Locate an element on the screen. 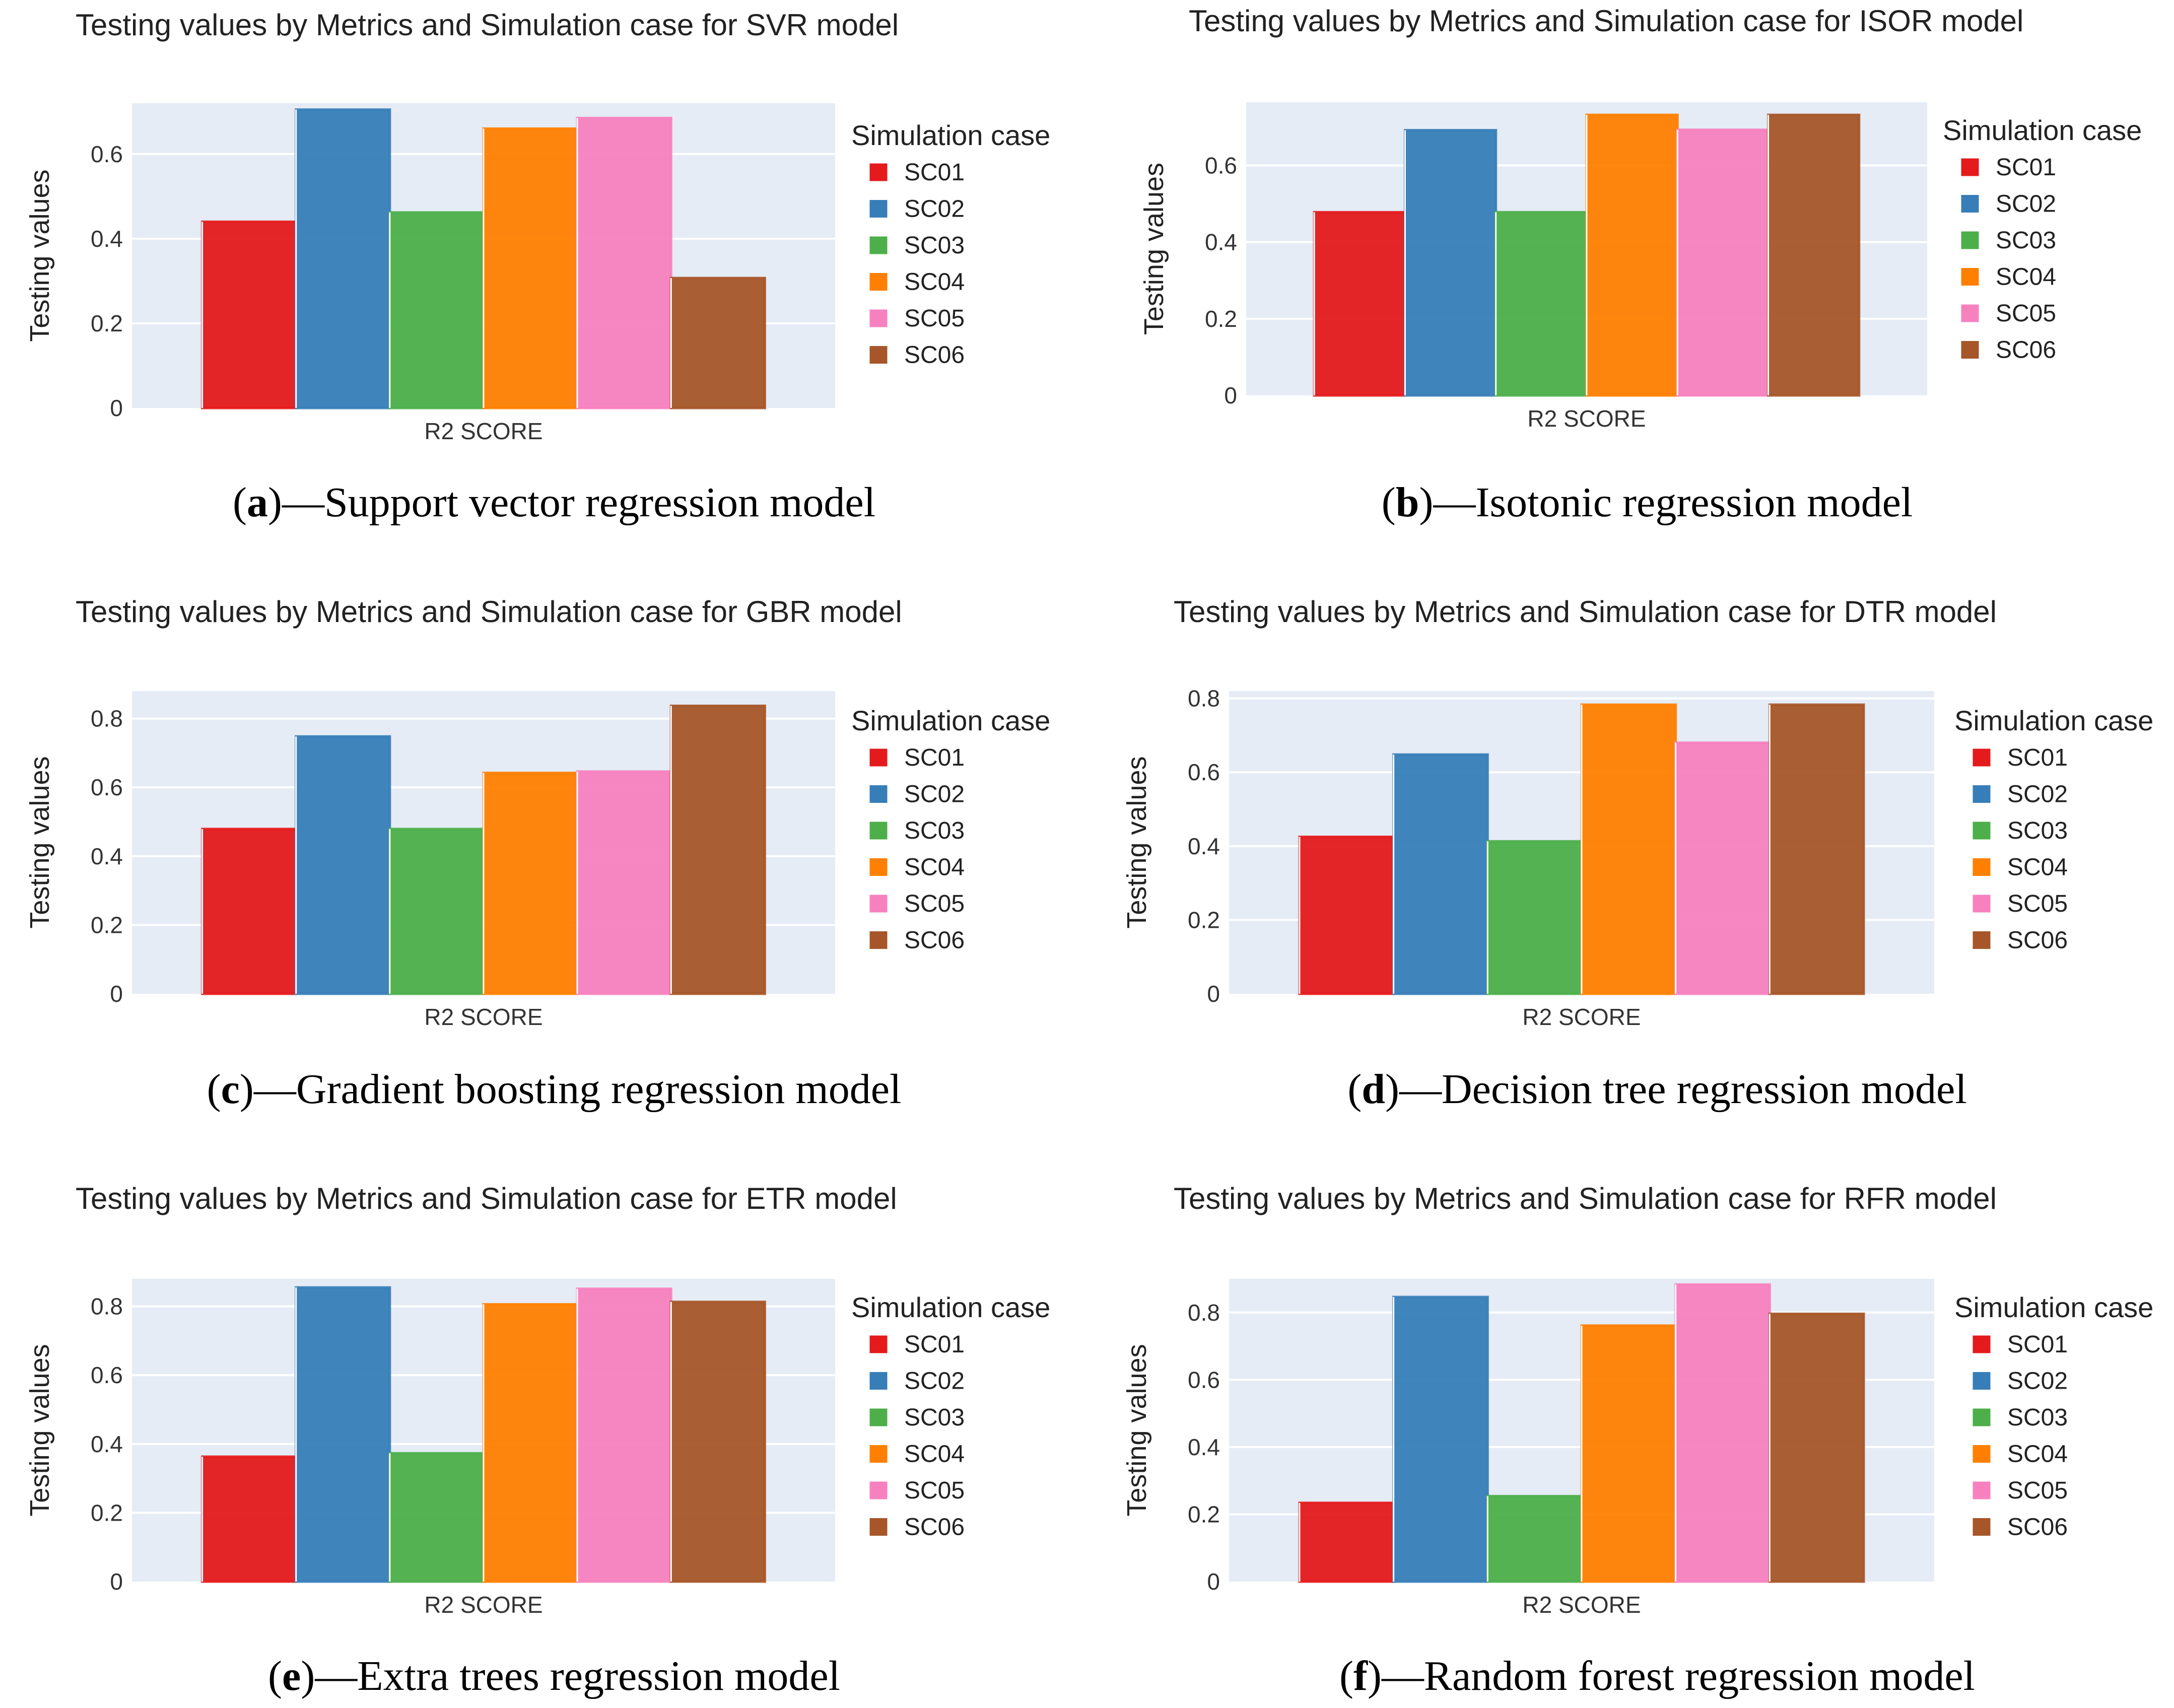 Image resolution: width=2174 pixels, height=1708 pixels. caption-letter: a is located at coordinates (257, 502).